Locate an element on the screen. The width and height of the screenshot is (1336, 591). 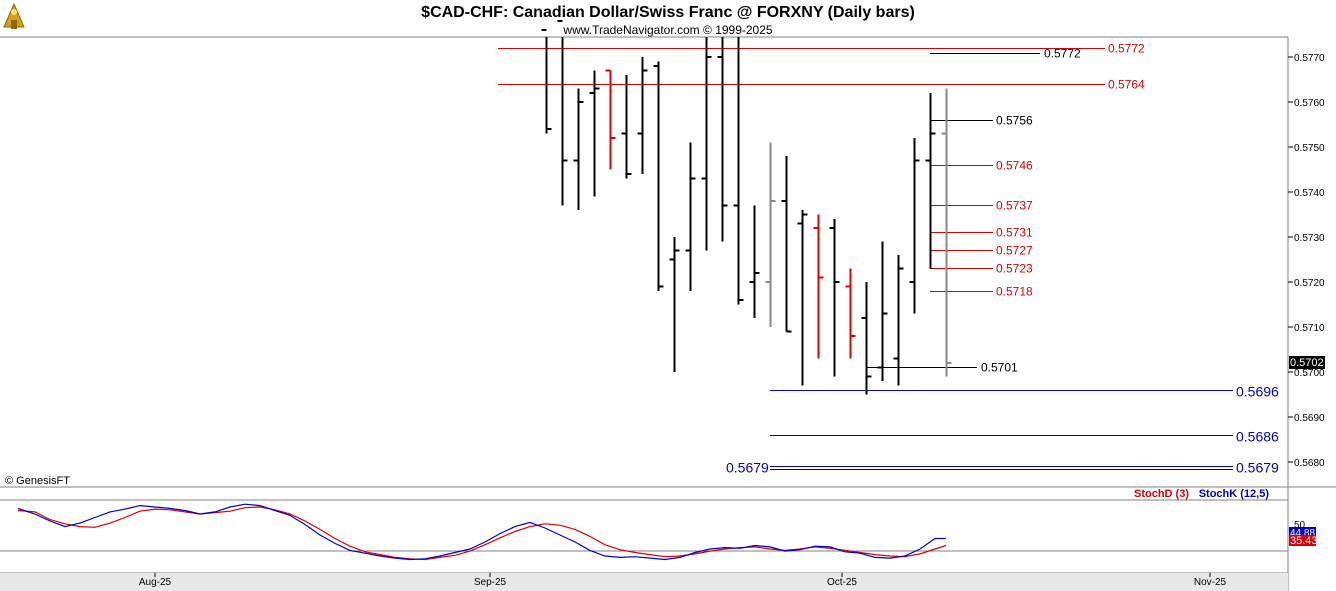
level-label-9: 0.5718 is located at coordinates (1014, 292).